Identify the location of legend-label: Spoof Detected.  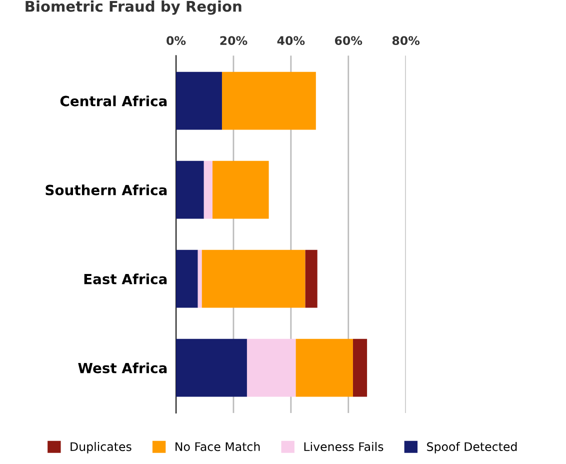
(472, 448).